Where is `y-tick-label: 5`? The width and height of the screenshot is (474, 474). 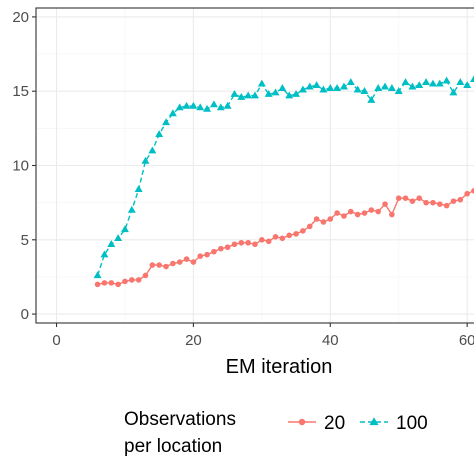
y-tick-label: 5 is located at coordinates (25, 240).